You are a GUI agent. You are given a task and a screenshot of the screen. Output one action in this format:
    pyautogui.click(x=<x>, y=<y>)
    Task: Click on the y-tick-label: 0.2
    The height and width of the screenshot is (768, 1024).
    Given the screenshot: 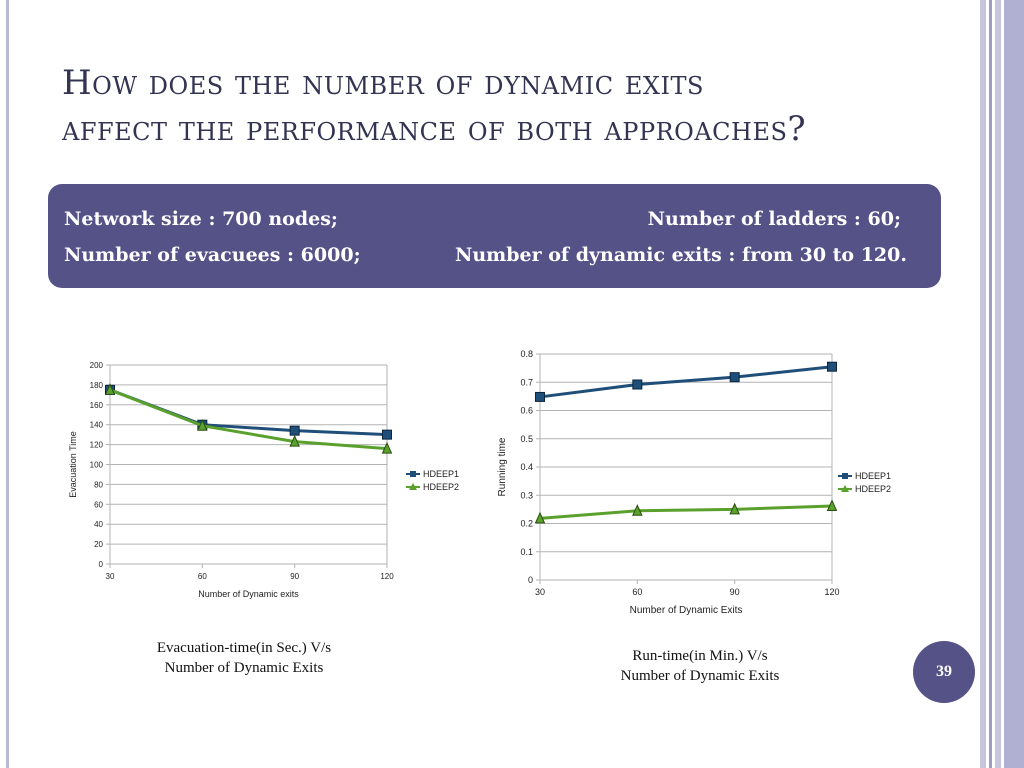 What is the action you would take?
    pyautogui.click(x=526, y=524)
    